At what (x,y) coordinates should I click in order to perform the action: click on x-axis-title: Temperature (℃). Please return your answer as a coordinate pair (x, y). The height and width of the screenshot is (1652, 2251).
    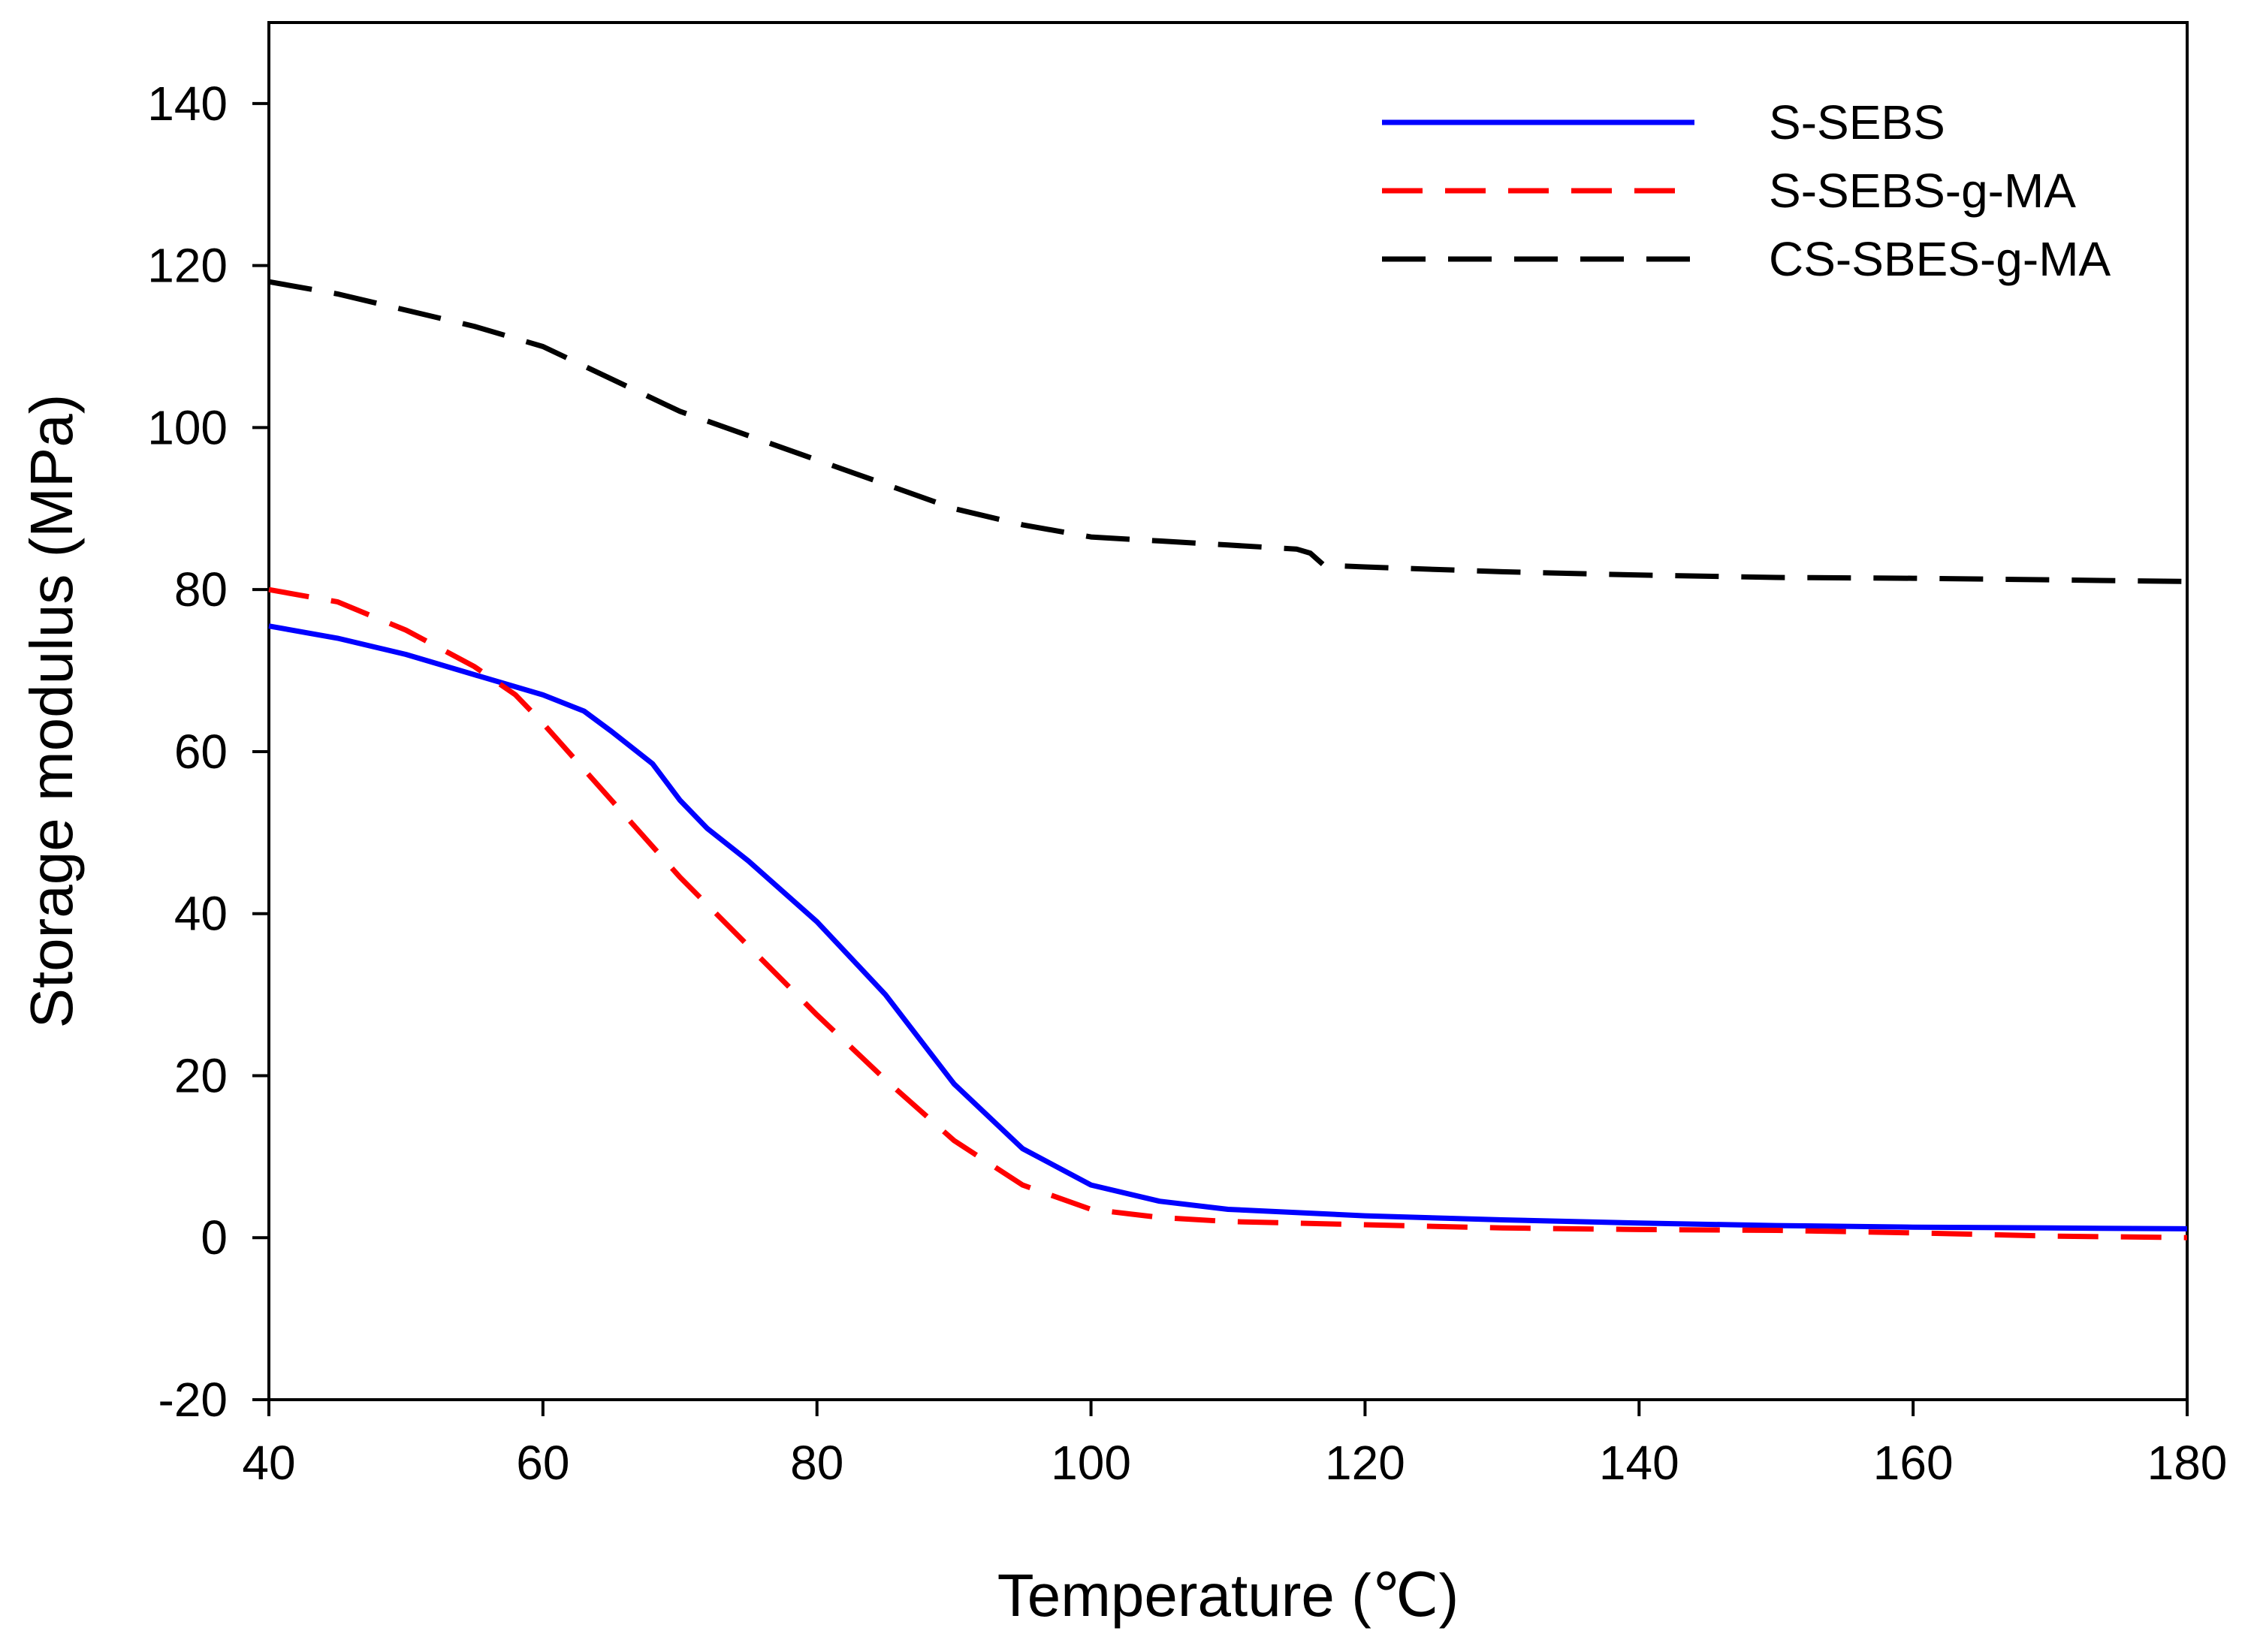
    Looking at the image, I should click on (1228, 1595).